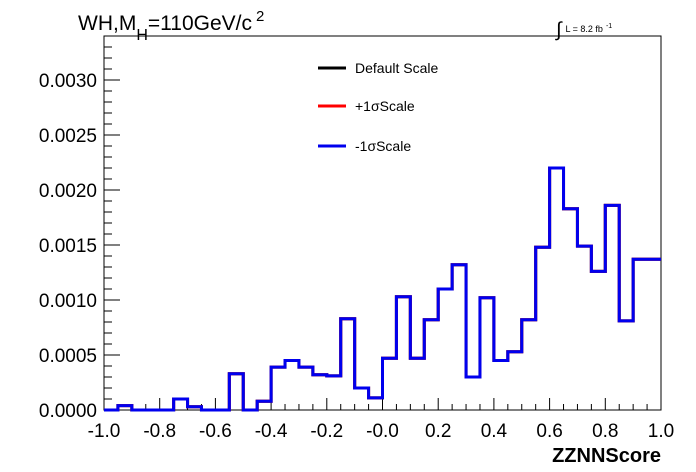  Describe the element at coordinates (494, 431) in the screenshot. I see `x-tick-label: 0.4` at that location.